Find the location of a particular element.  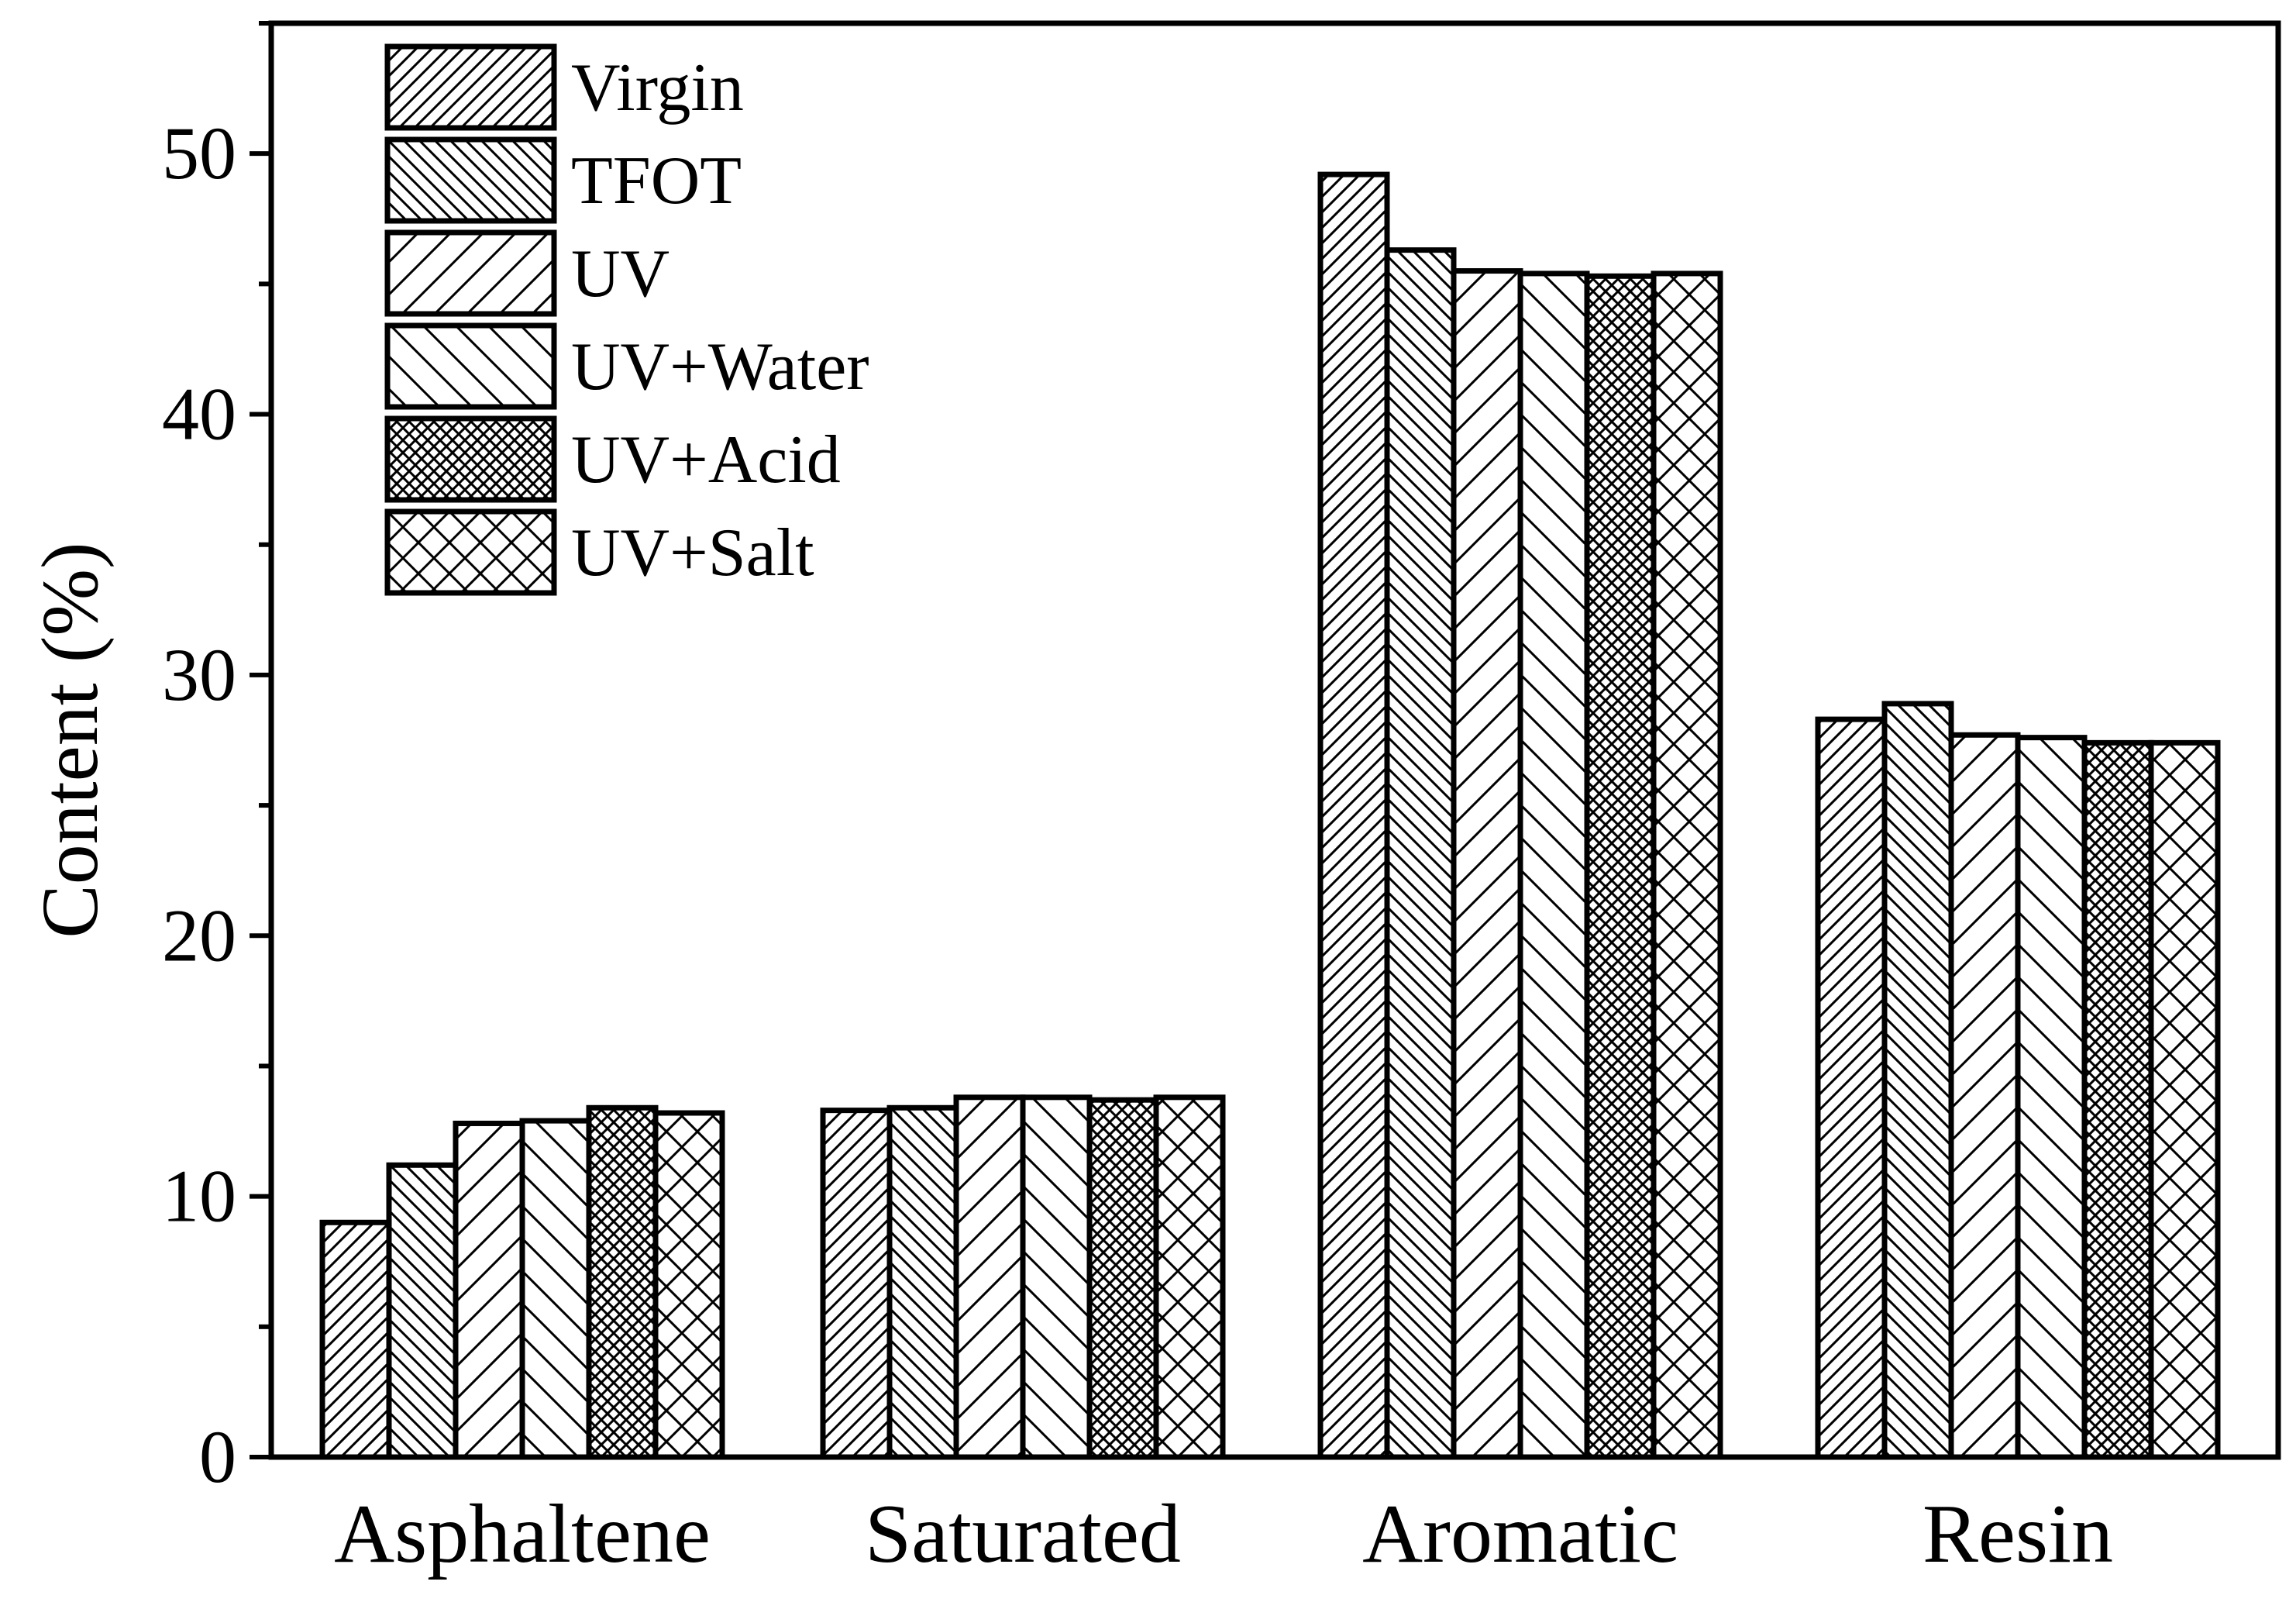

bar-resin-uv-acid is located at coordinates (2118, 1099).